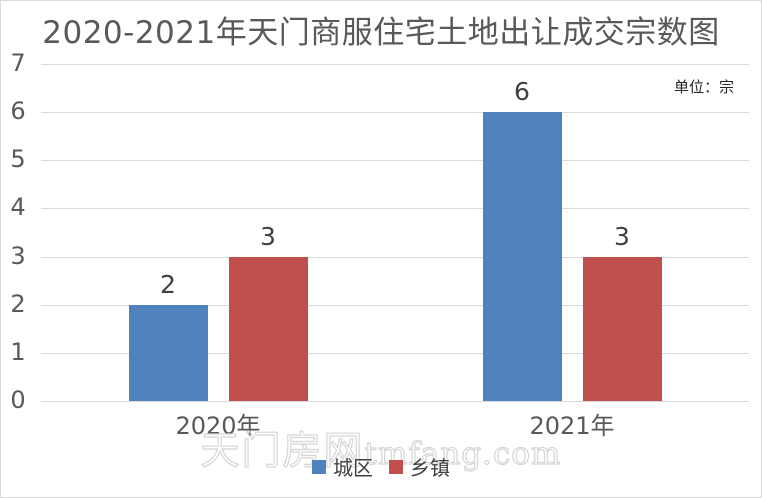  I want to click on x-tick-label: 2020年, so click(218, 426).